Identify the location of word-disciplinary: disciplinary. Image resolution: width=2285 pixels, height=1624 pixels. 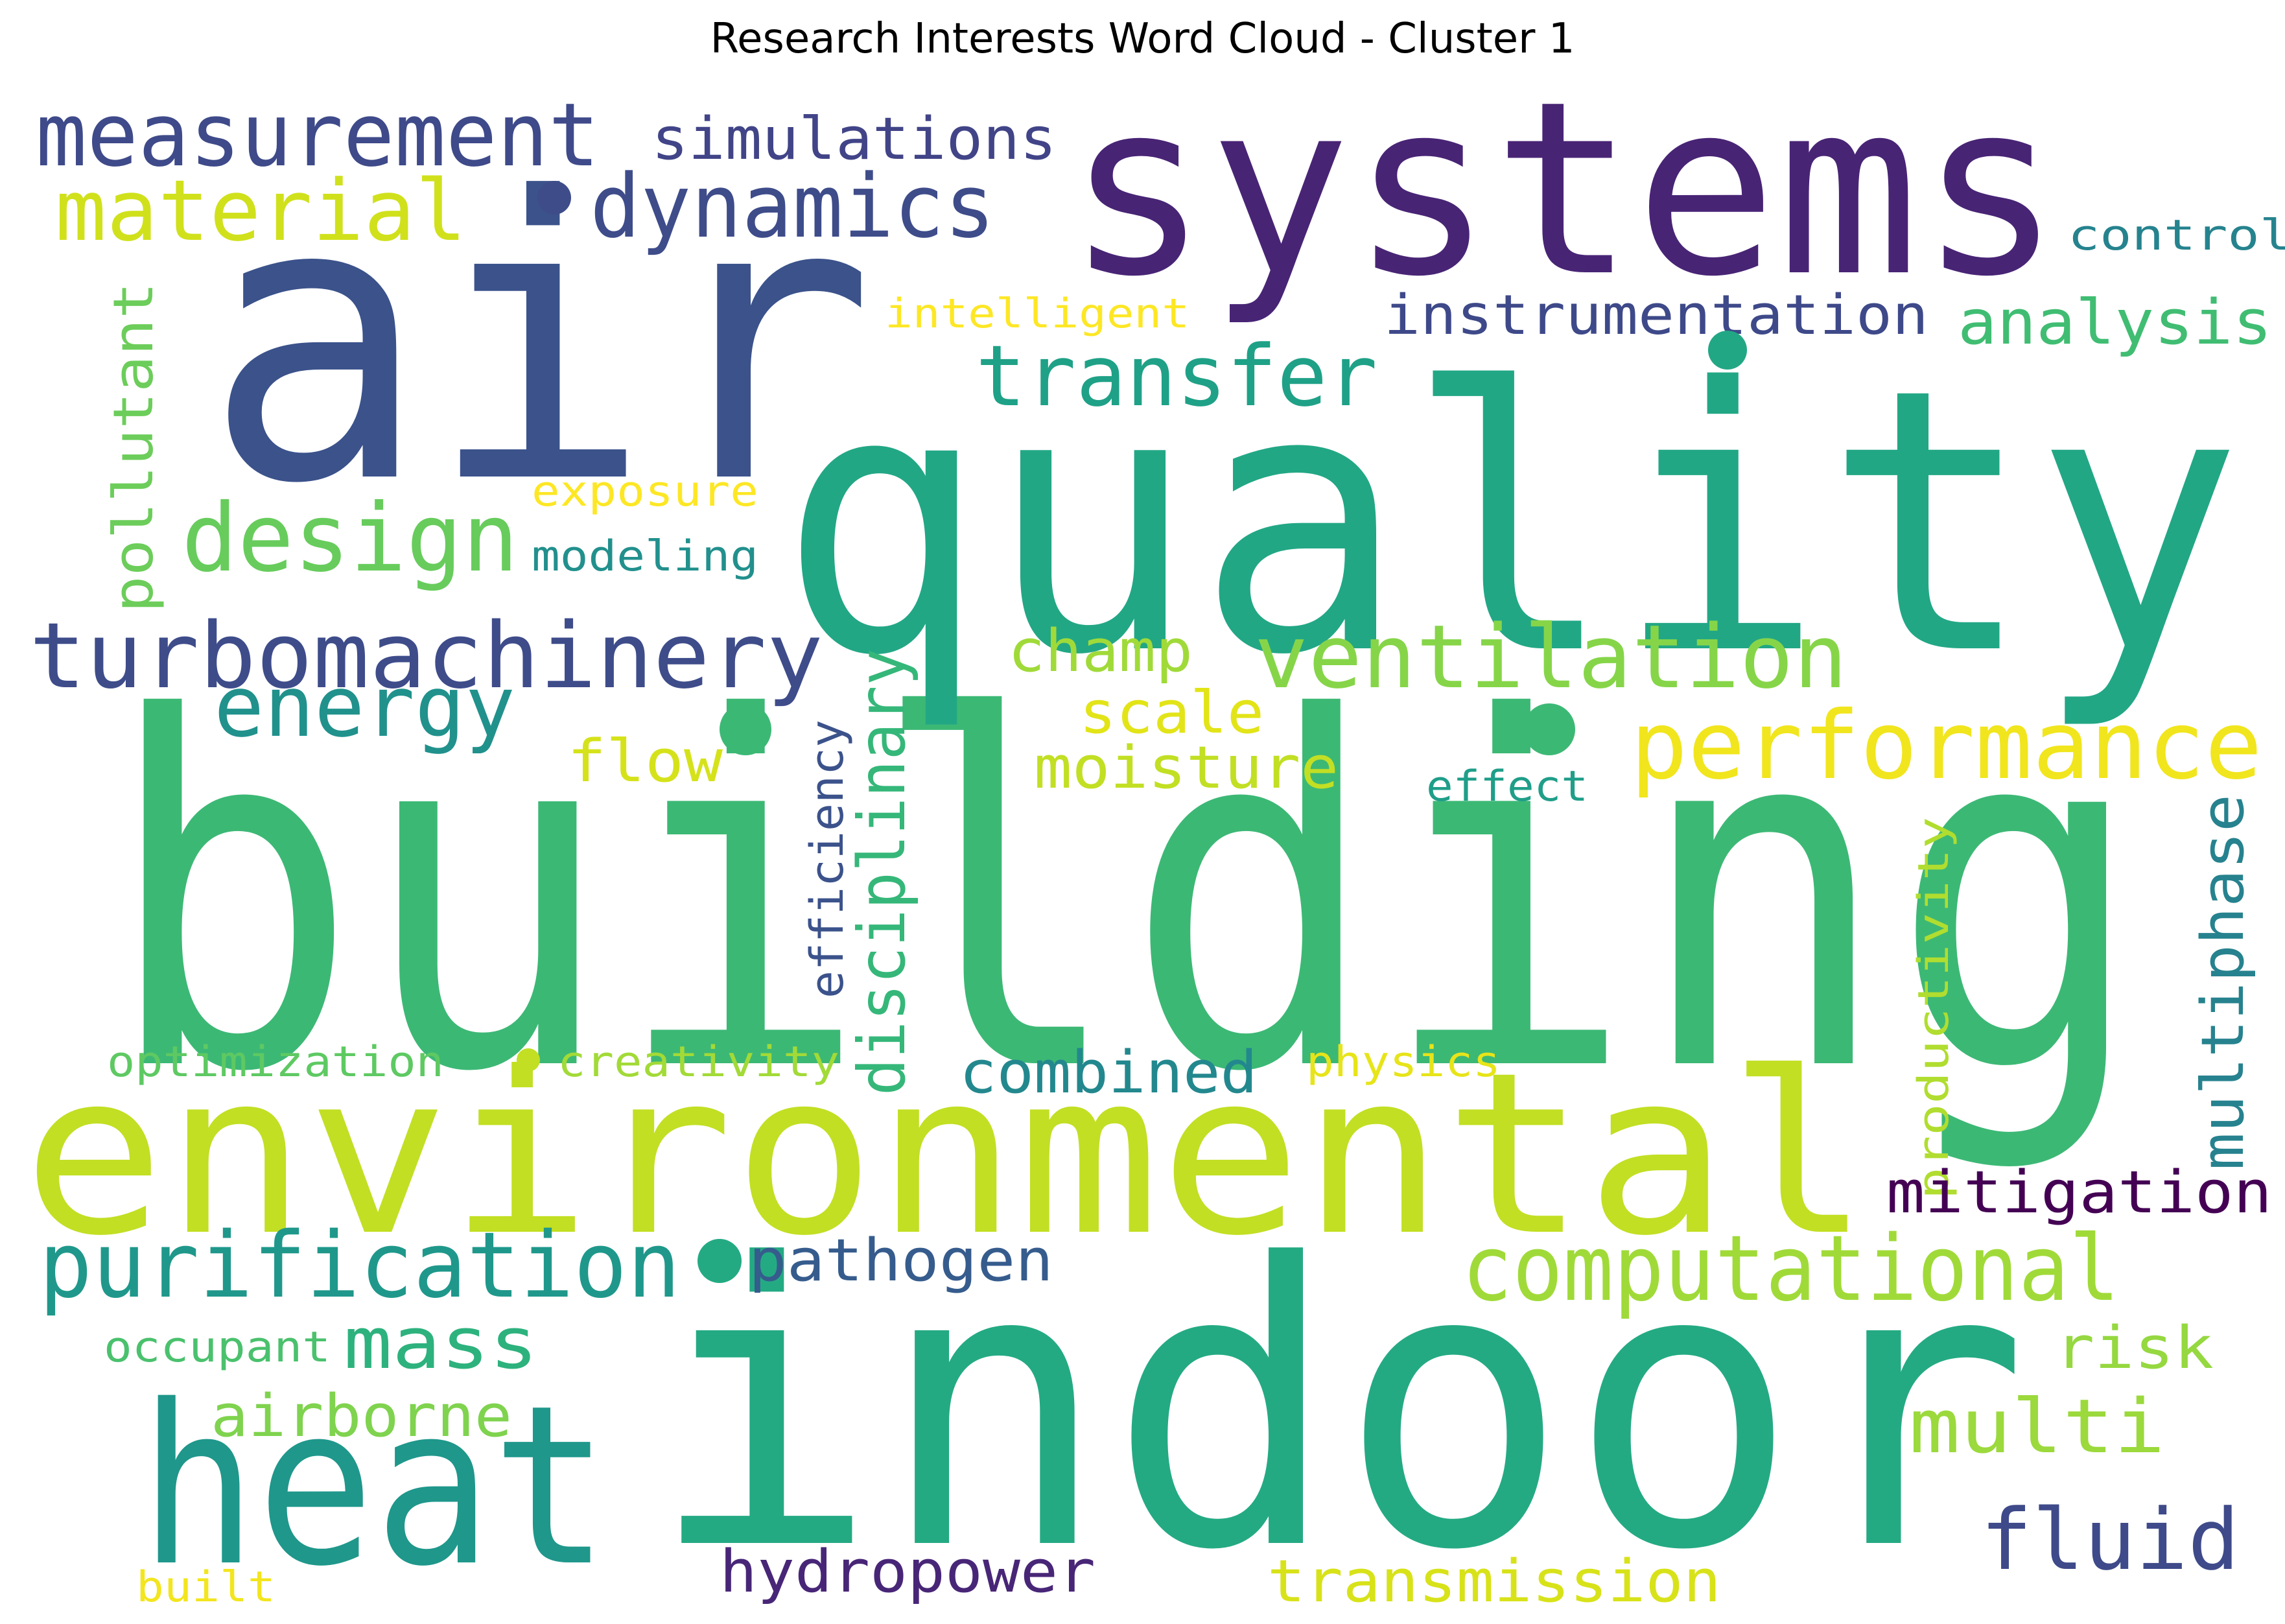
(882, 872).